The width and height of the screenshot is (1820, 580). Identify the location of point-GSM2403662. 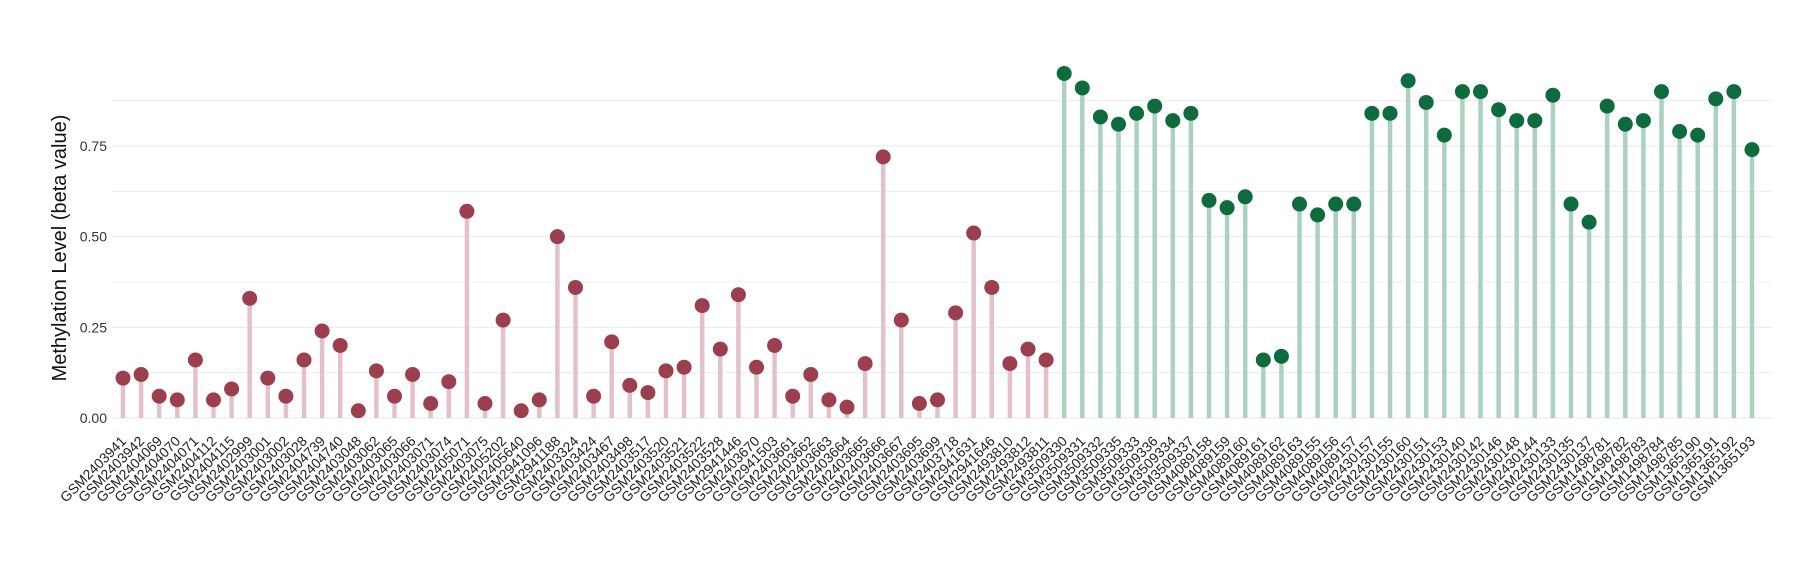
(811, 374).